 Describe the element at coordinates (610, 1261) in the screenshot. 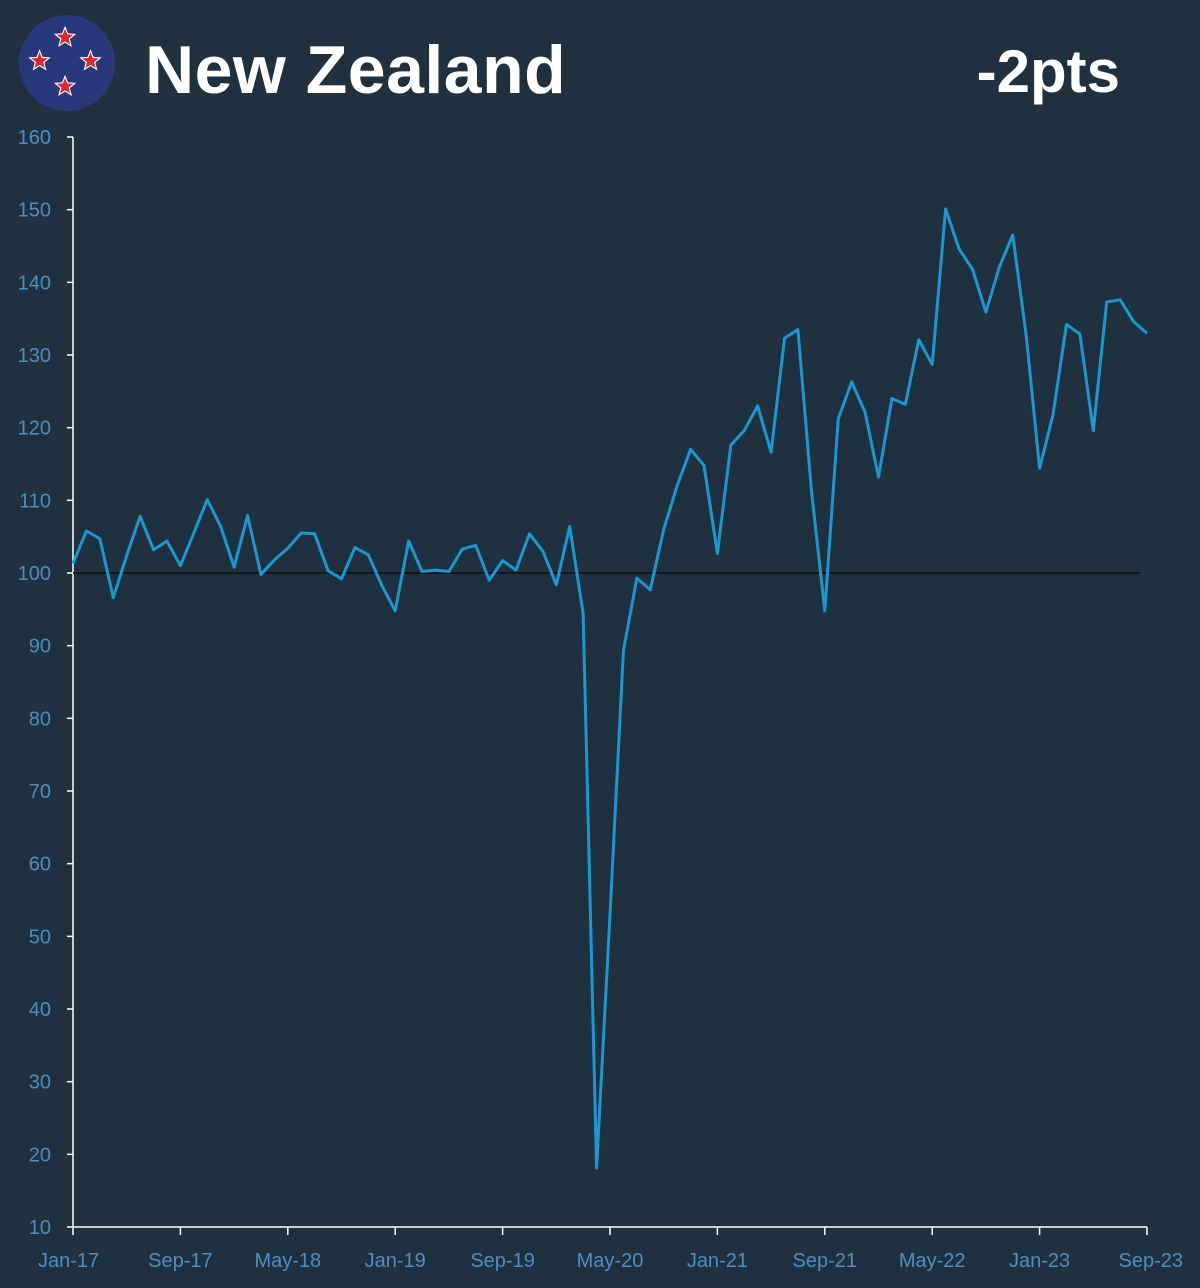

I see `x-tick-label: May-20` at that location.